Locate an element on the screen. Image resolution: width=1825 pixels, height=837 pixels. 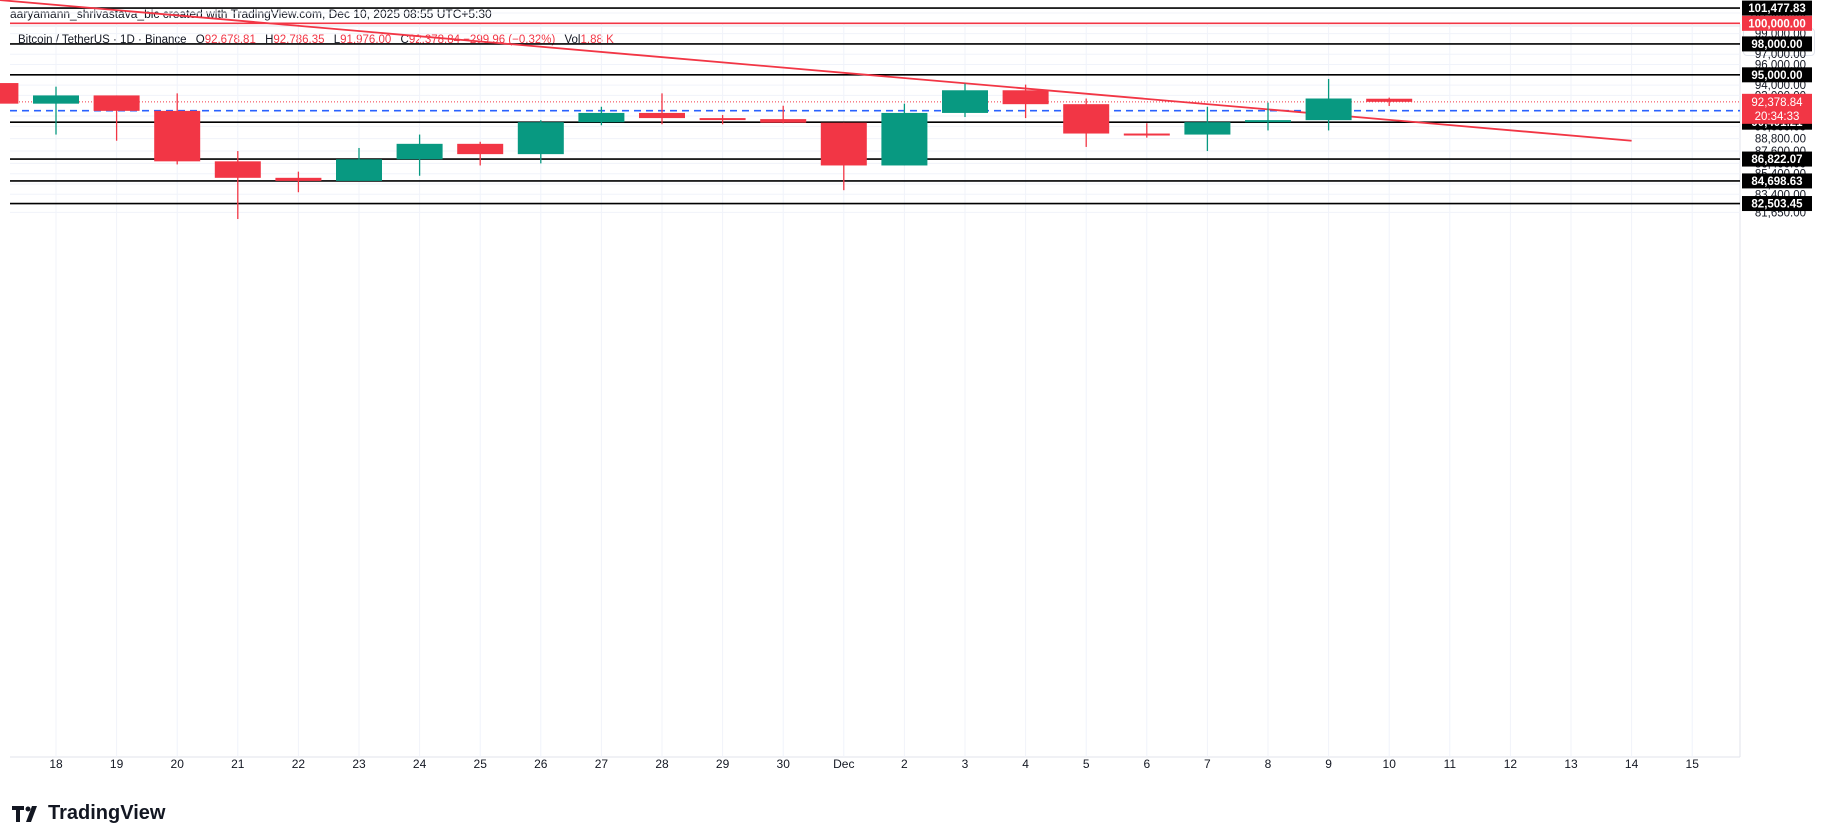
level-tag-label: 95,000.00 is located at coordinates (1776, 76).